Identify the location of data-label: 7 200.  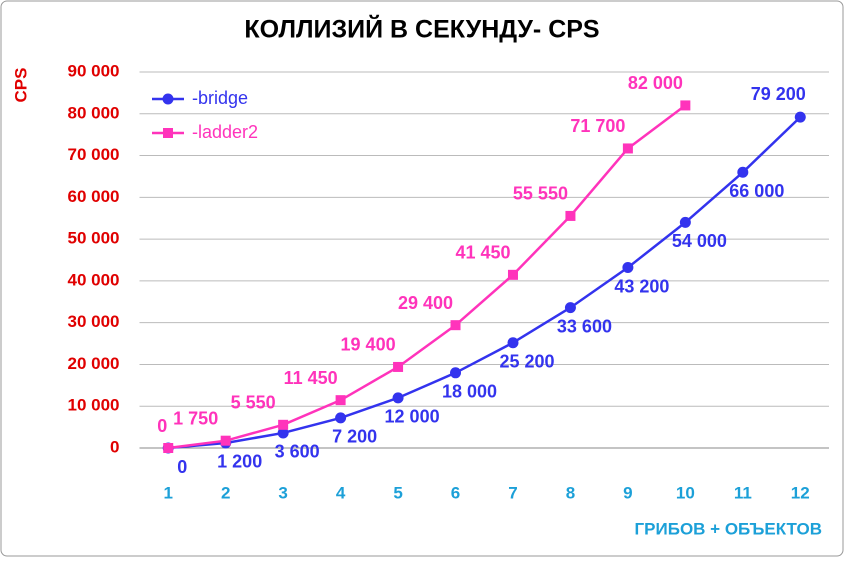
(354, 437).